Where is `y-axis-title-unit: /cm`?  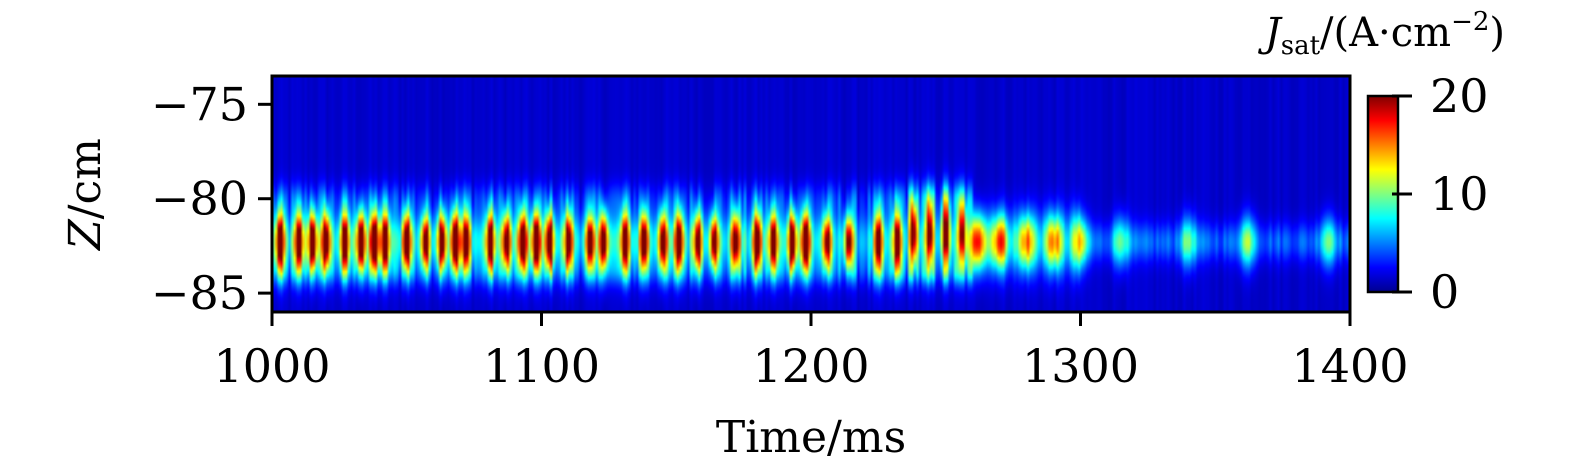 y-axis-title-unit: /cm is located at coordinates (85, 178).